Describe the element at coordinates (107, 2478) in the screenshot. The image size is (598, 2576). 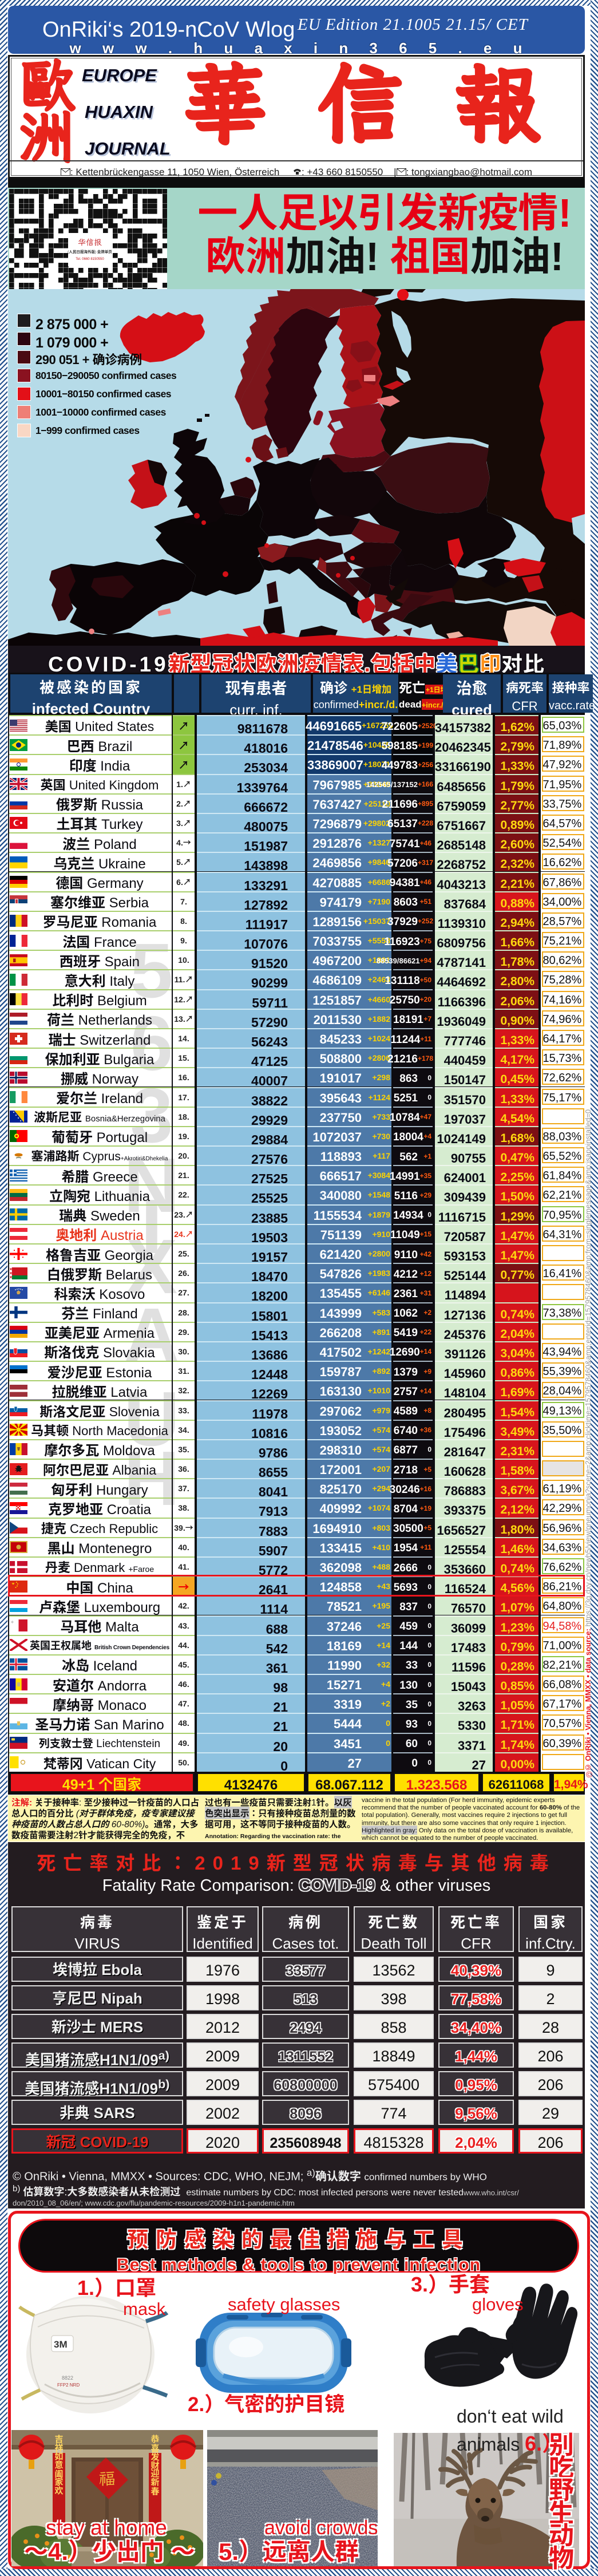
I see `svg-text: 福` at that location.